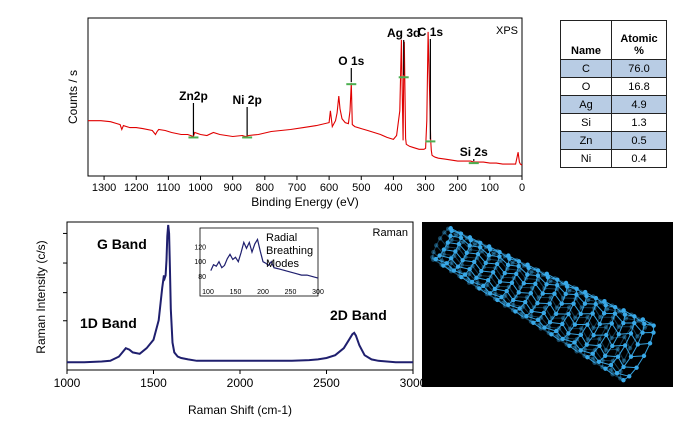 This screenshot has height=421, width=680. Describe the element at coordinates (200, 262) in the screenshot. I see `raman-inset-y-tick-label: 100` at that location.